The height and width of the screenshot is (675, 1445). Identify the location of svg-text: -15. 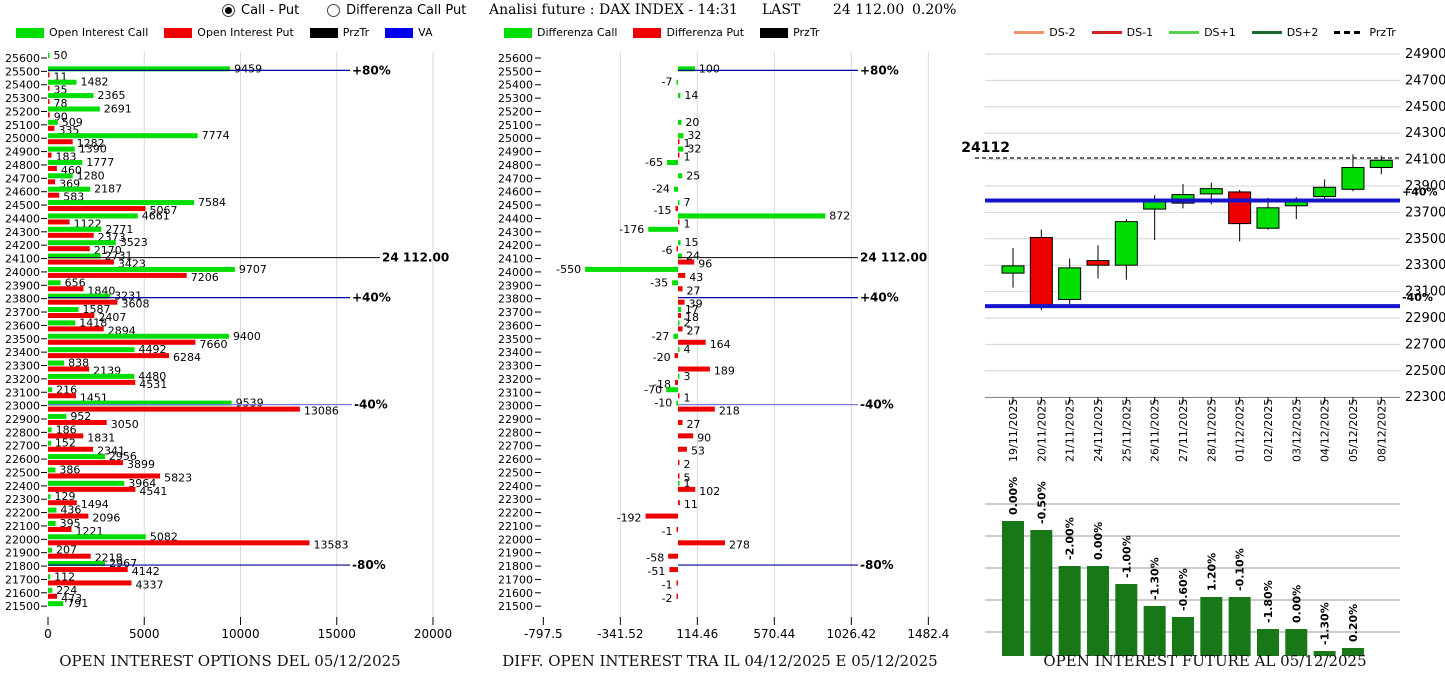
(662, 210).